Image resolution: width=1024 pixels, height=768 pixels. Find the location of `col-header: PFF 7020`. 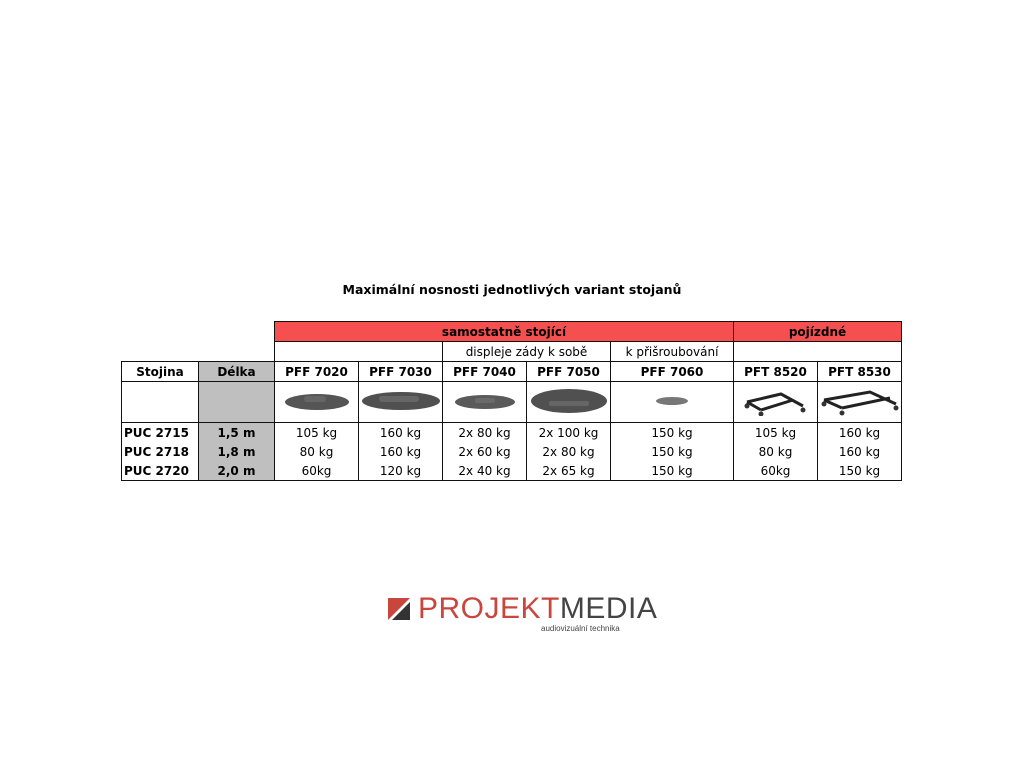

col-header: PFF 7020 is located at coordinates (316, 371).